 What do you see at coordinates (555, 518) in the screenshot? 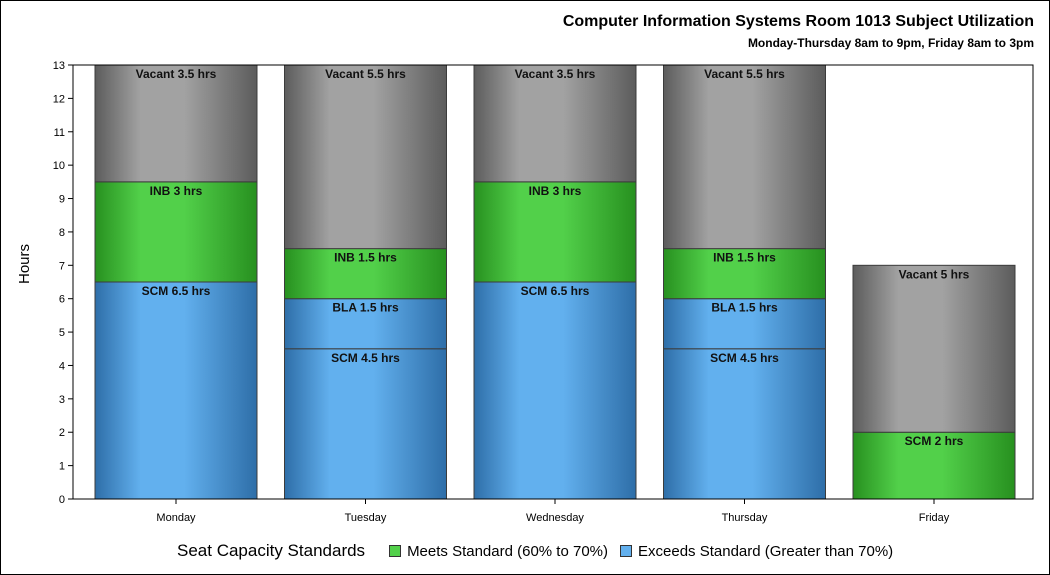
I see `x-tick-label: Wednesday` at bounding box center [555, 518].